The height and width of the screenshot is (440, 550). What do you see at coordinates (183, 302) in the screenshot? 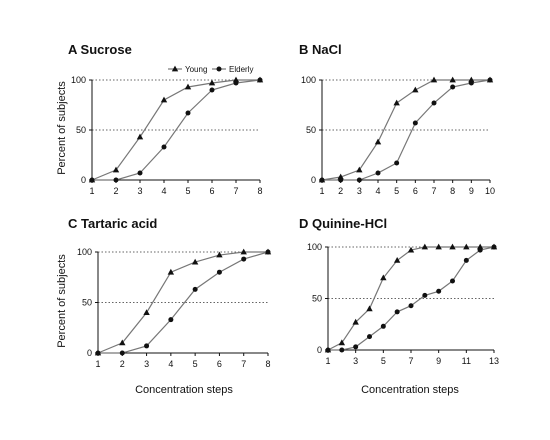
I see `panel-c-elderly-line` at bounding box center [183, 302].